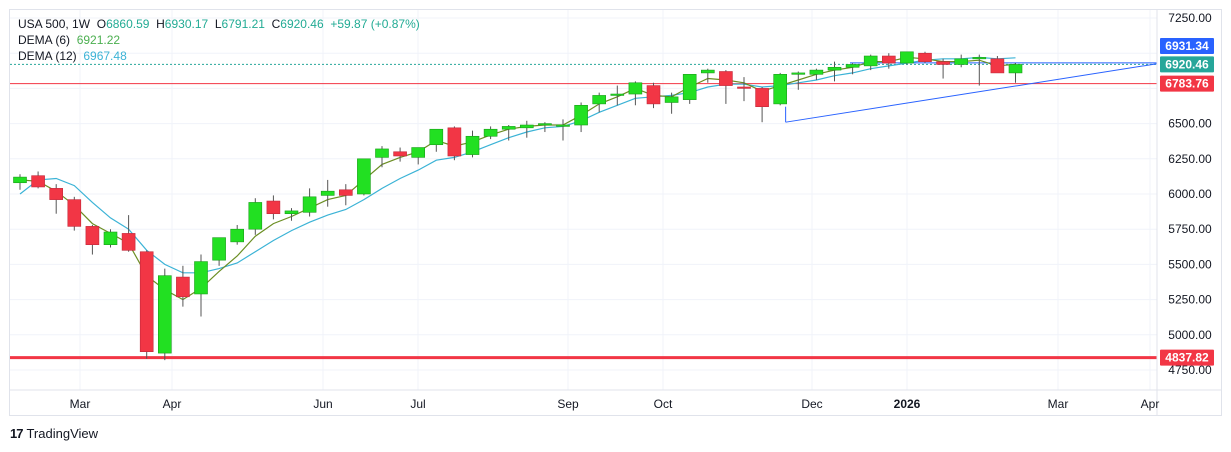  I want to click on y-tick-label: 5500.00, so click(1190, 264).